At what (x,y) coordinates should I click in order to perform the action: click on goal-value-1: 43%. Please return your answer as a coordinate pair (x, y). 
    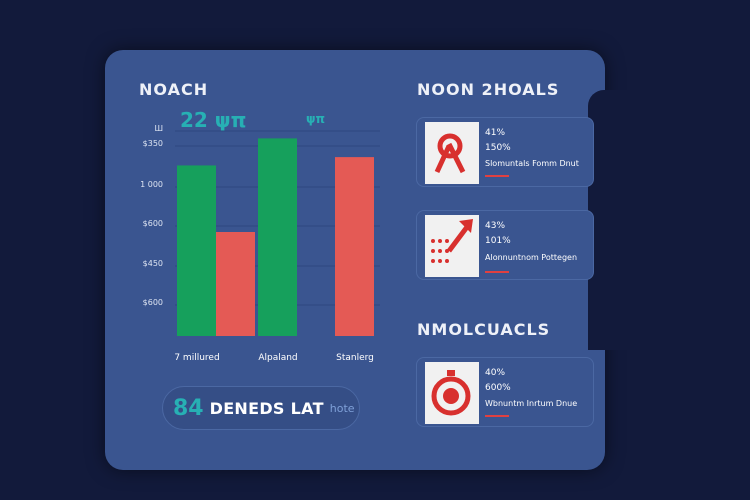
    Looking at the image, I should click on (495, 226).